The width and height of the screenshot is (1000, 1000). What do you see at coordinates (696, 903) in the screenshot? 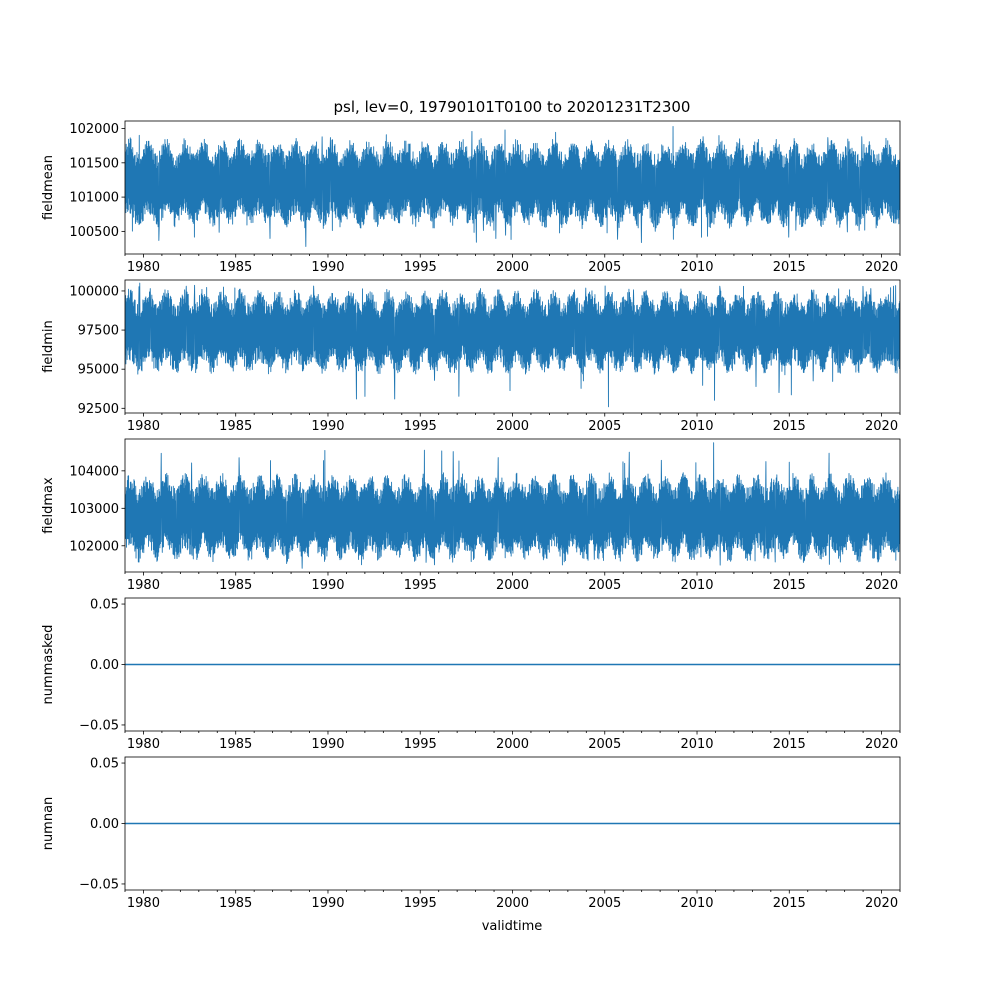
I see `x-tick-label-numnan: 2010` at bounding box center [696, 903].